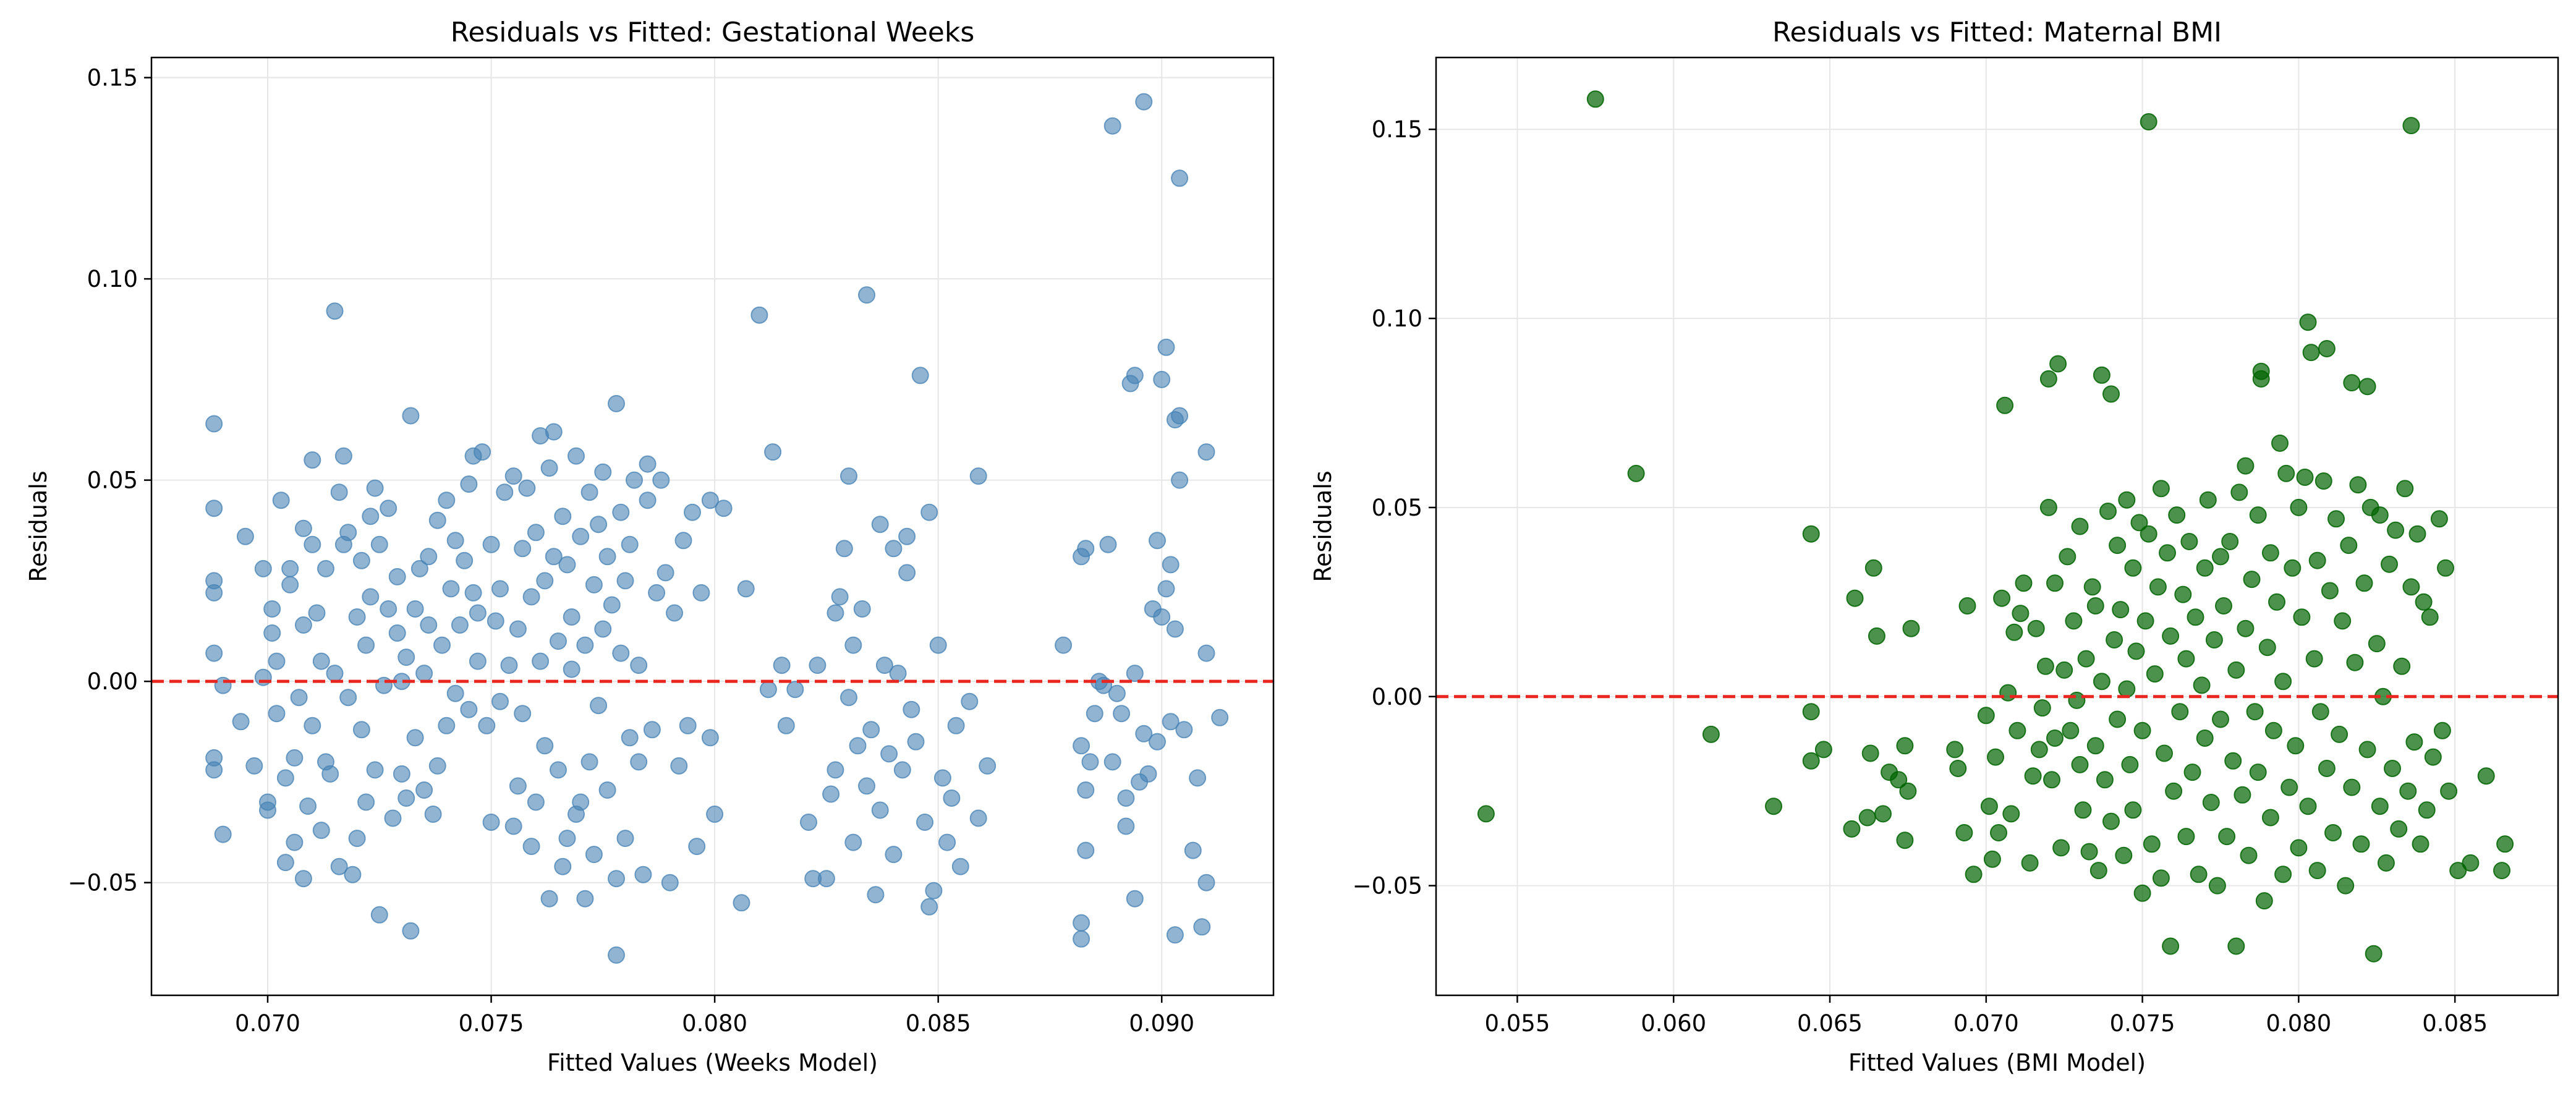 Image resolution: width=2576 pixels, height=1093 pixels. What do you see at coordinates (1997, 1062) in the screenshot?
I see `x-axis-label: Fitted Values (BMI Model)` at bounding box center [1997, 1062].